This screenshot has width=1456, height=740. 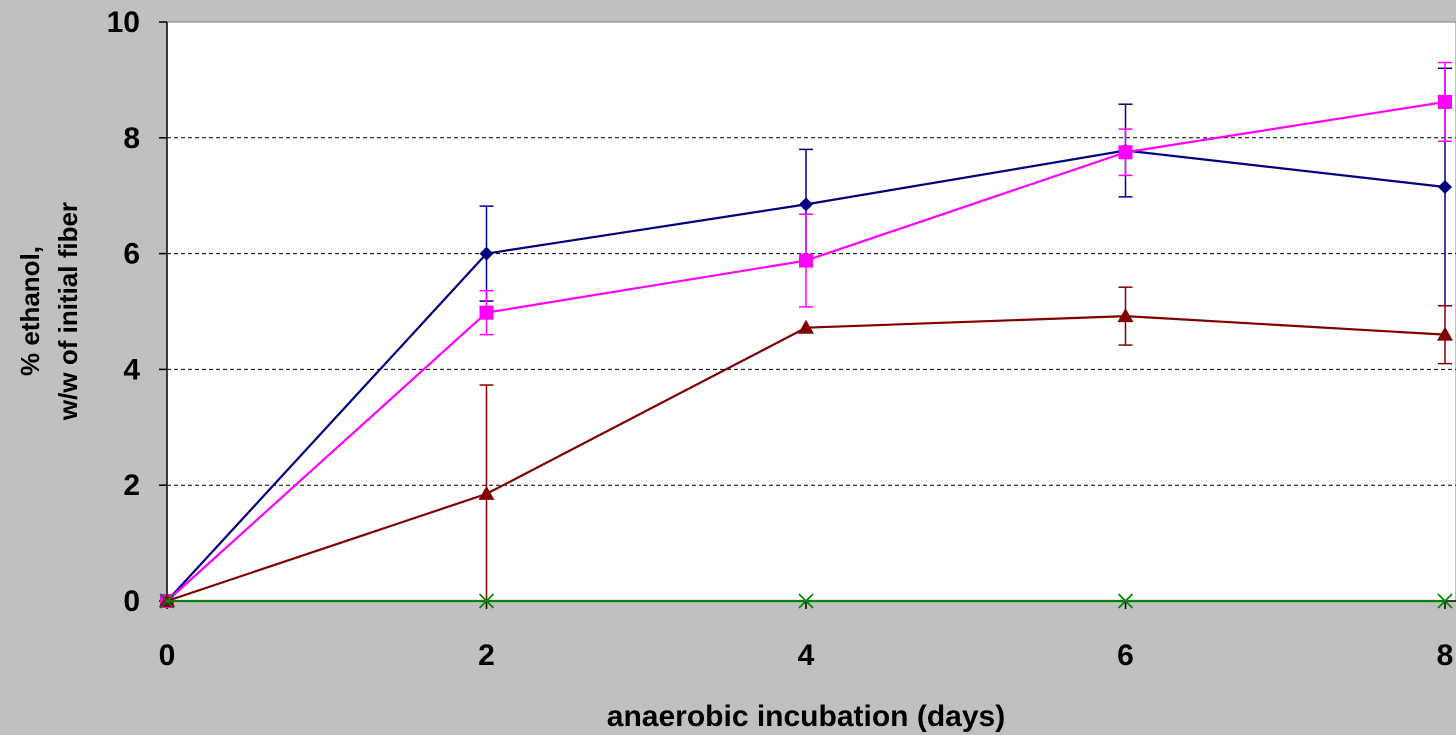 I want to click on y-axis-label-line-1: % ethanol,, so click(x=30, y=311).